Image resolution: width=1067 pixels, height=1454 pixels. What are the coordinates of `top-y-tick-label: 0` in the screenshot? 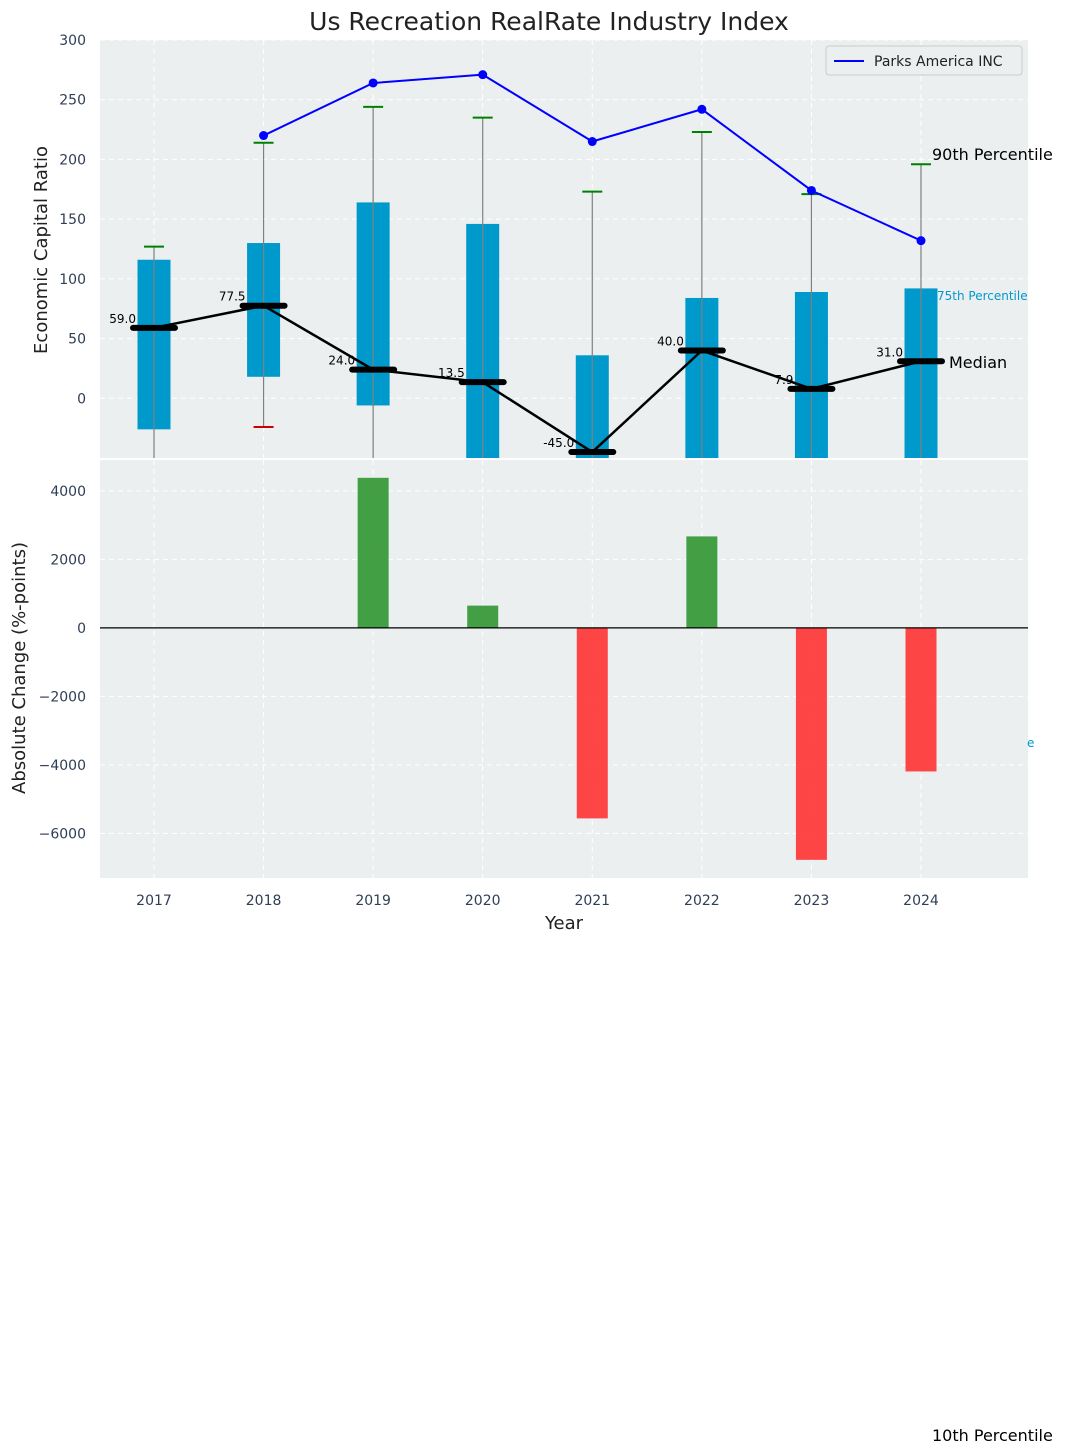 It's located at (81, 399).